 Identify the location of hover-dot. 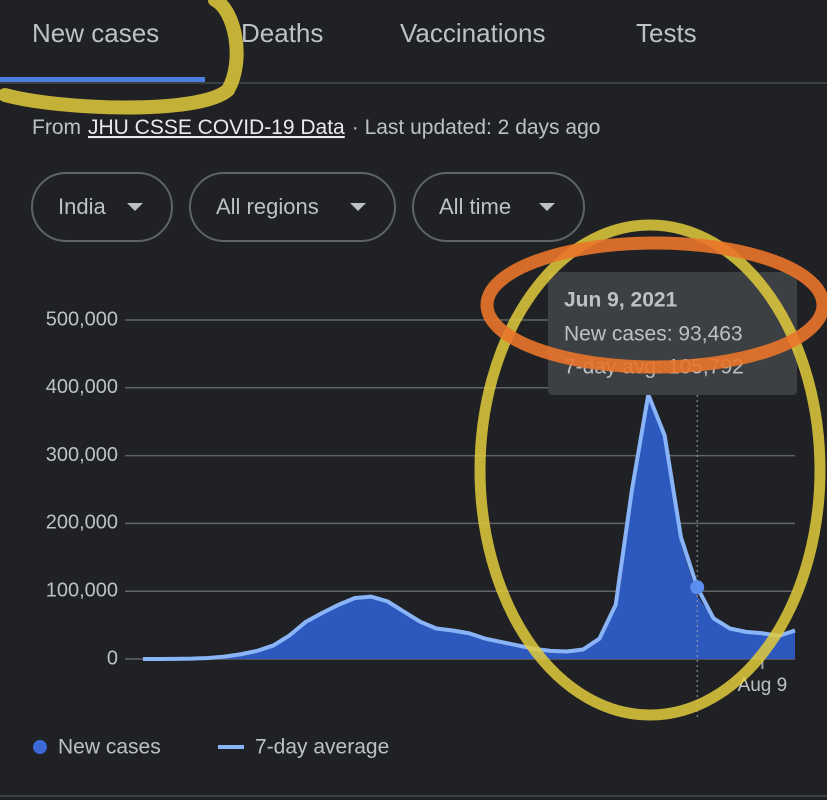
(697, 587).